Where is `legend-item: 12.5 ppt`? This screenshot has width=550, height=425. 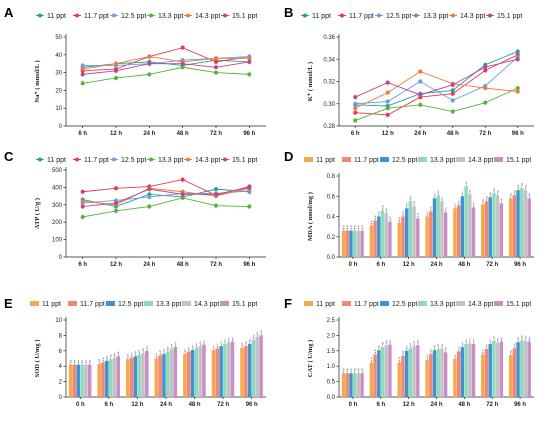
legend-item: 12.5 ppt is located at coordinates (393, 16).